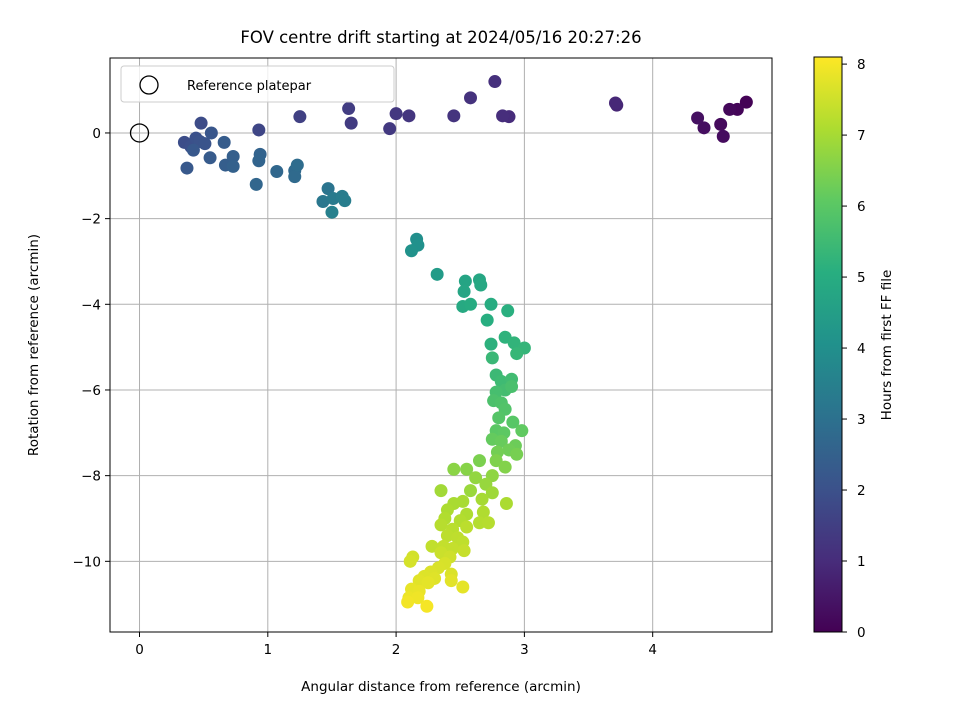 This screenshot has width=960, height=720. Describe the element at coordinates (861, 633) in the screenshot. I see `colorbar-tick-label: 0` at that location.